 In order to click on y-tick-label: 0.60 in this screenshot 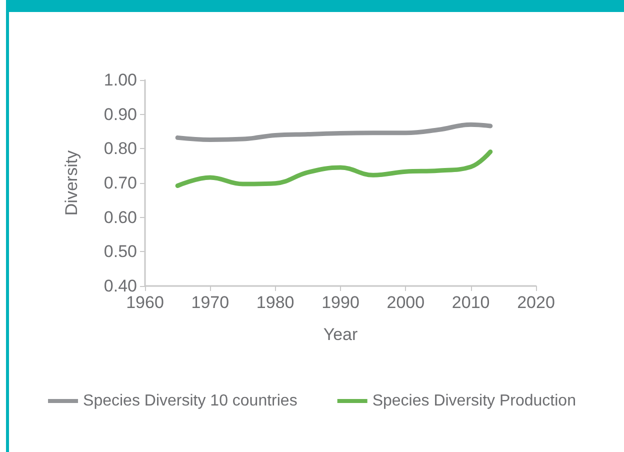, I will do `click(120, 217)`.